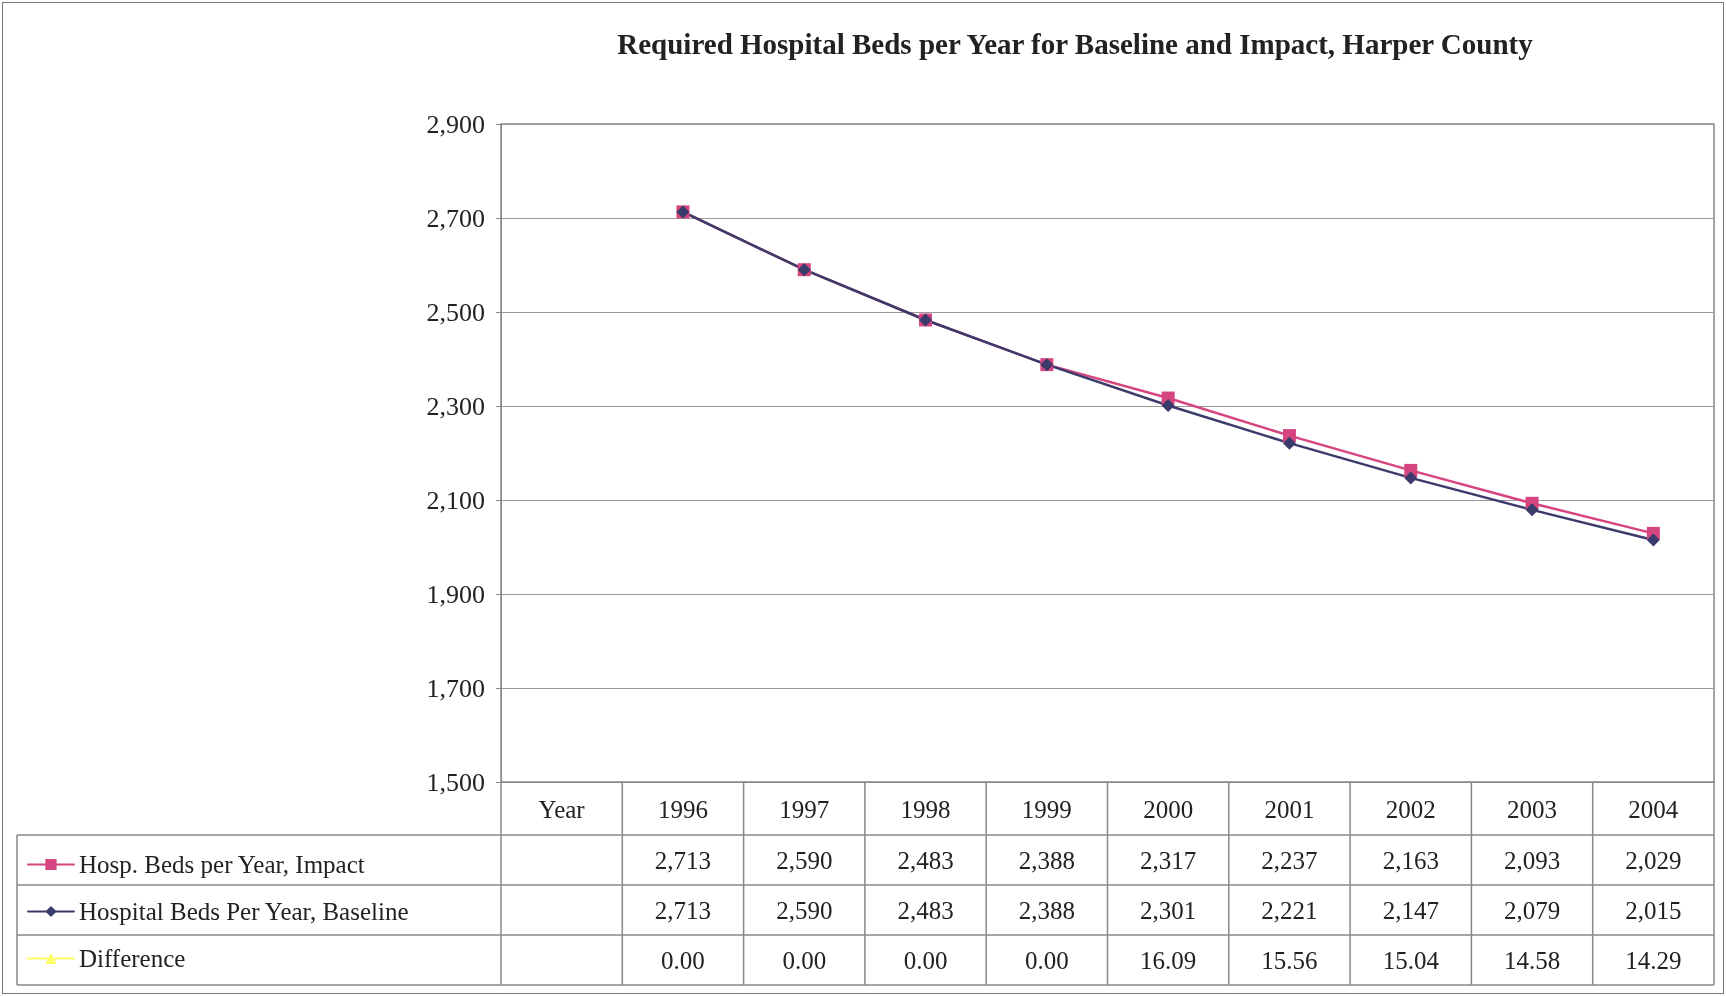 The width and height of the screenshot is (1726, 996). Describe the element at coordinates (1532, 861) in the screenshot. I see `data-label: 2,093` at that location.